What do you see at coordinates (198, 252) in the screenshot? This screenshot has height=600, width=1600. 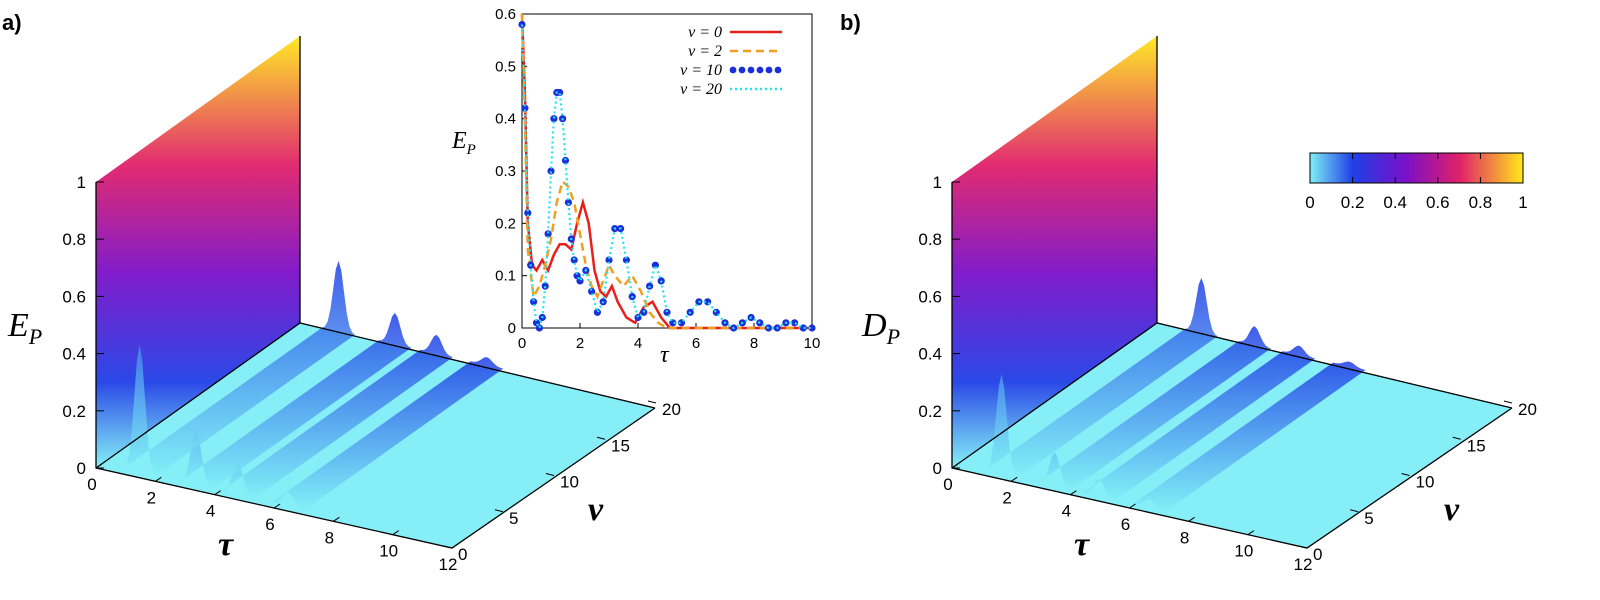 I see `panel-a-wall` at bounding box center [198, 252].